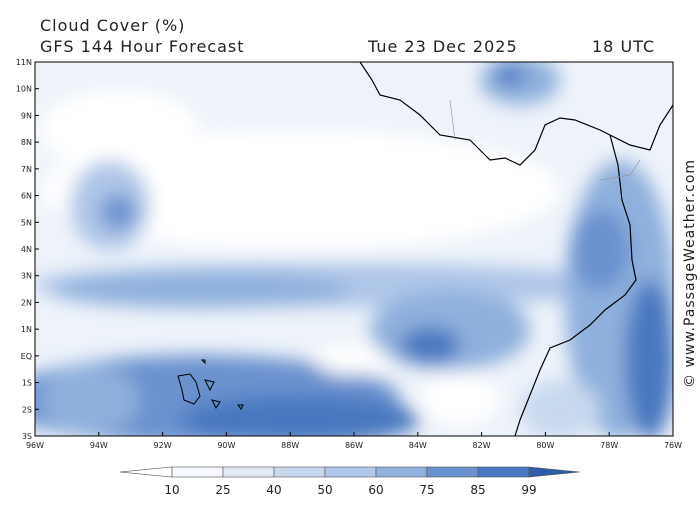 This screenshot has height=525, width=700. I want to click on colorbar-label: 40, so click(273, 490).